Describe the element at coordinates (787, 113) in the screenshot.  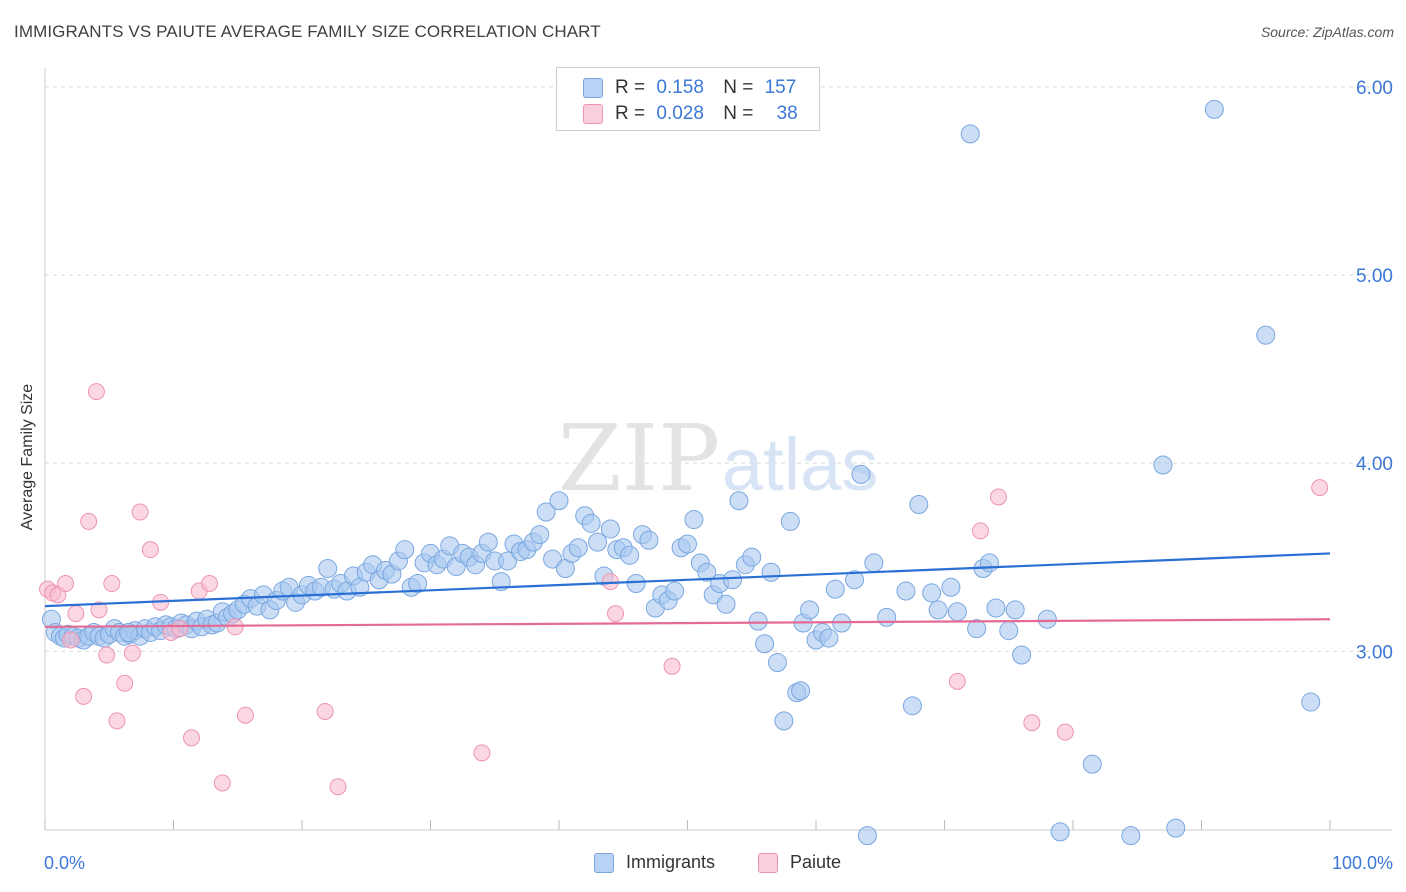
I see `paiute-n-value: 38` at that location.